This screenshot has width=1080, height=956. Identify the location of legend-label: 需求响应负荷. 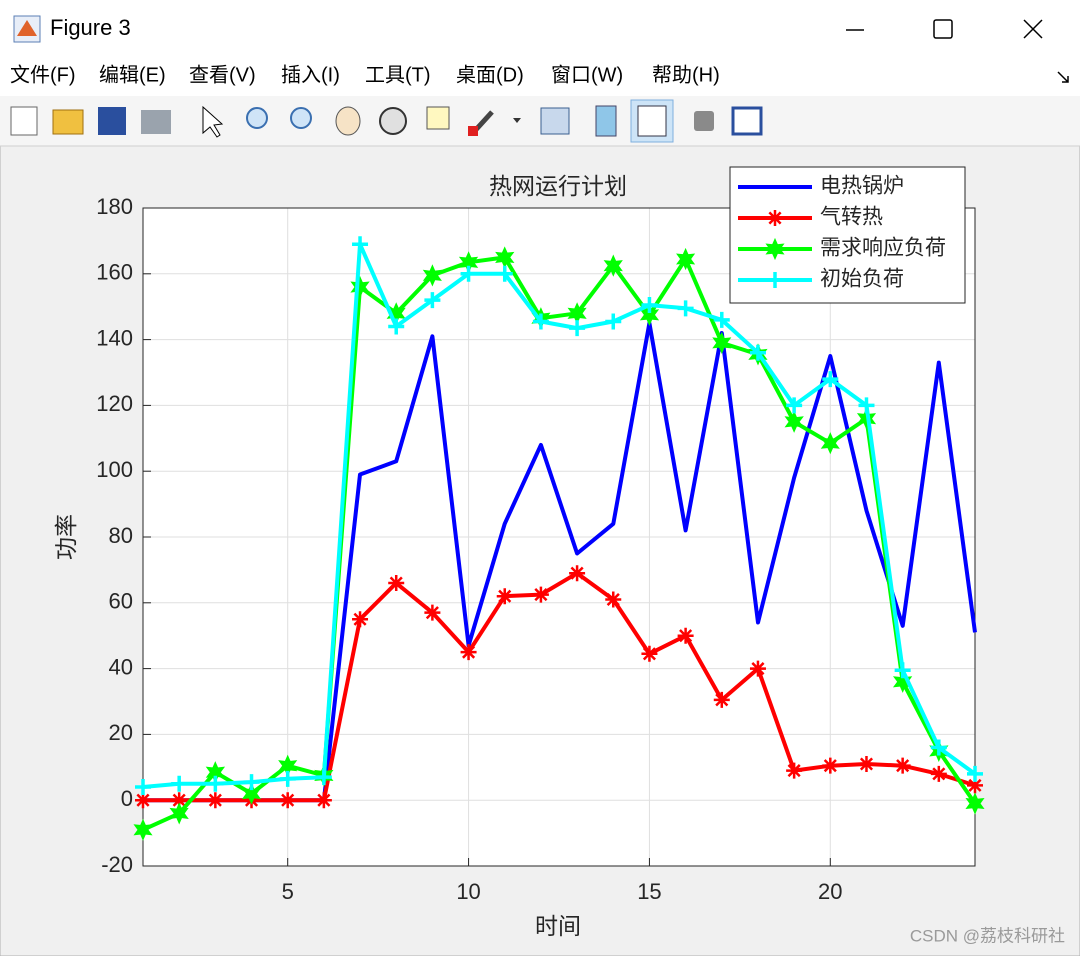
(883, 248).